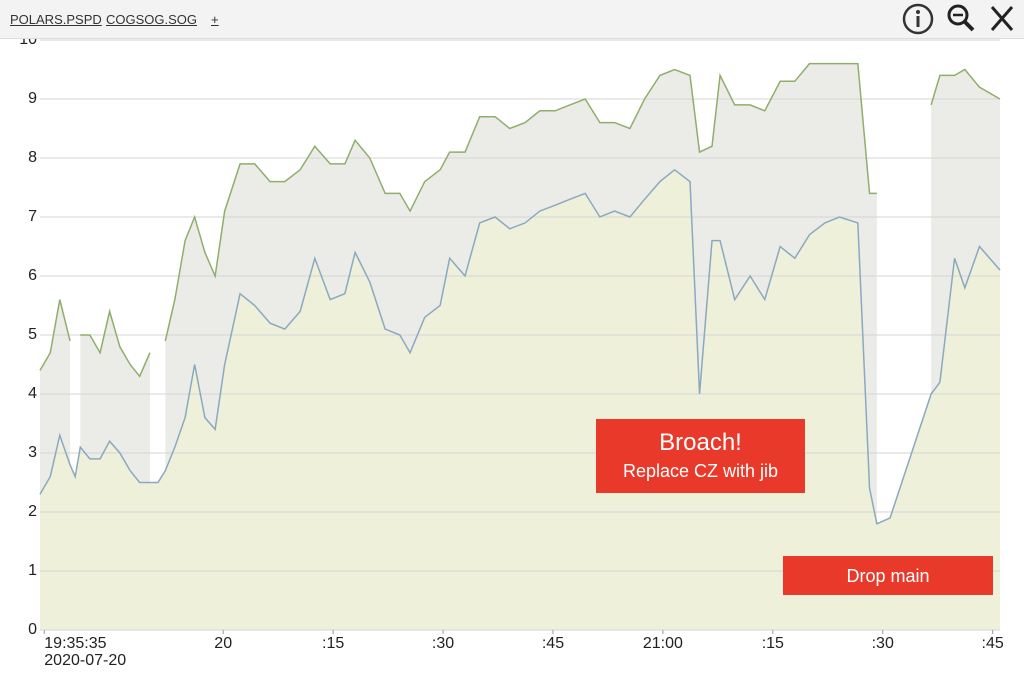 The width and height of the screenshot is (1024, 679). Describe the element at coordinates (32, 629) in the screenshot. I see `y-tick-label: 0` at that location.